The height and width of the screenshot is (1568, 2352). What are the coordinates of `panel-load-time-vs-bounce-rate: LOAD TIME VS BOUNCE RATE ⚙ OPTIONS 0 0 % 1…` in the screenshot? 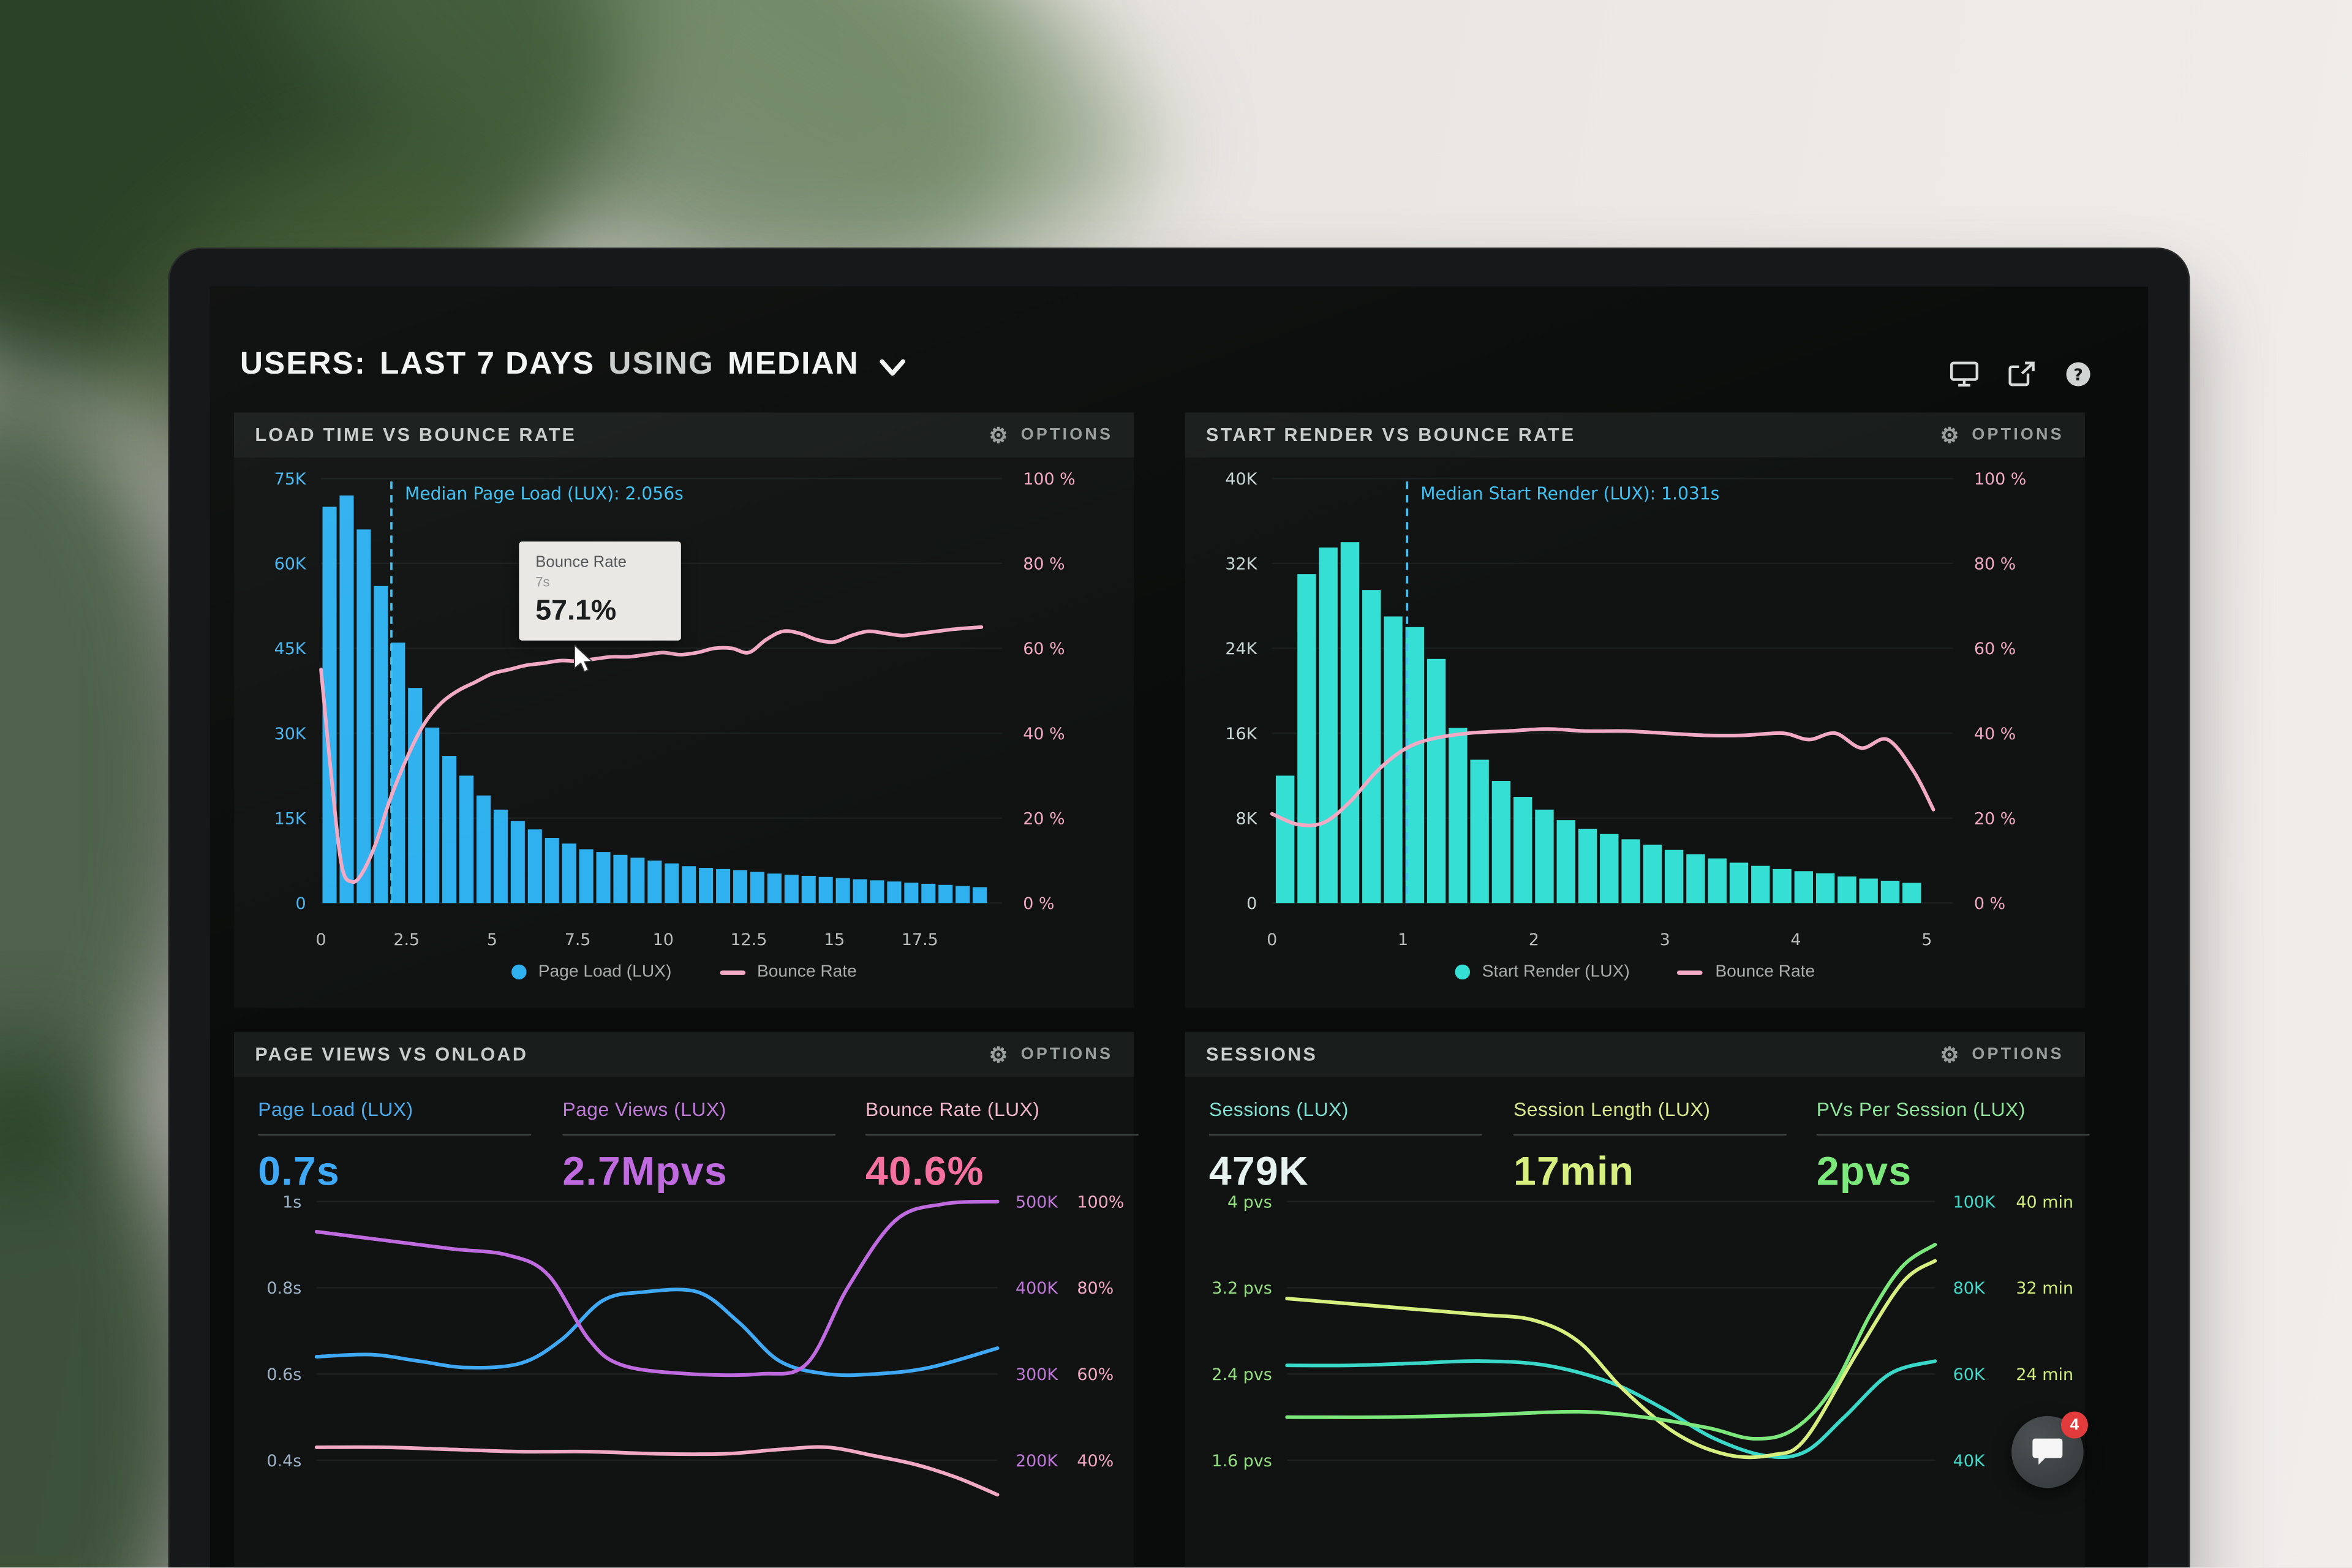 It's located at (684, 710).